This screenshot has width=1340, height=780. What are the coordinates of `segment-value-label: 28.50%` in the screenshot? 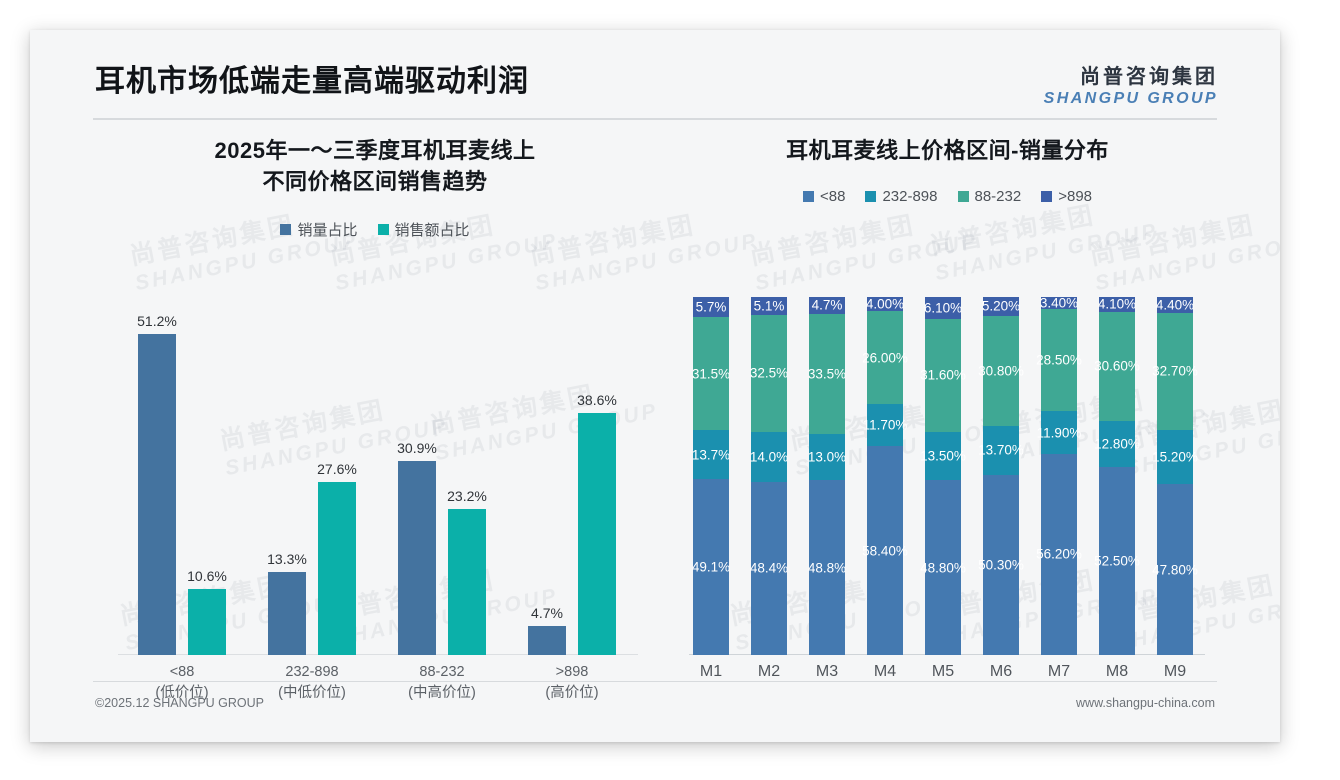 It's located at (1059, 360).